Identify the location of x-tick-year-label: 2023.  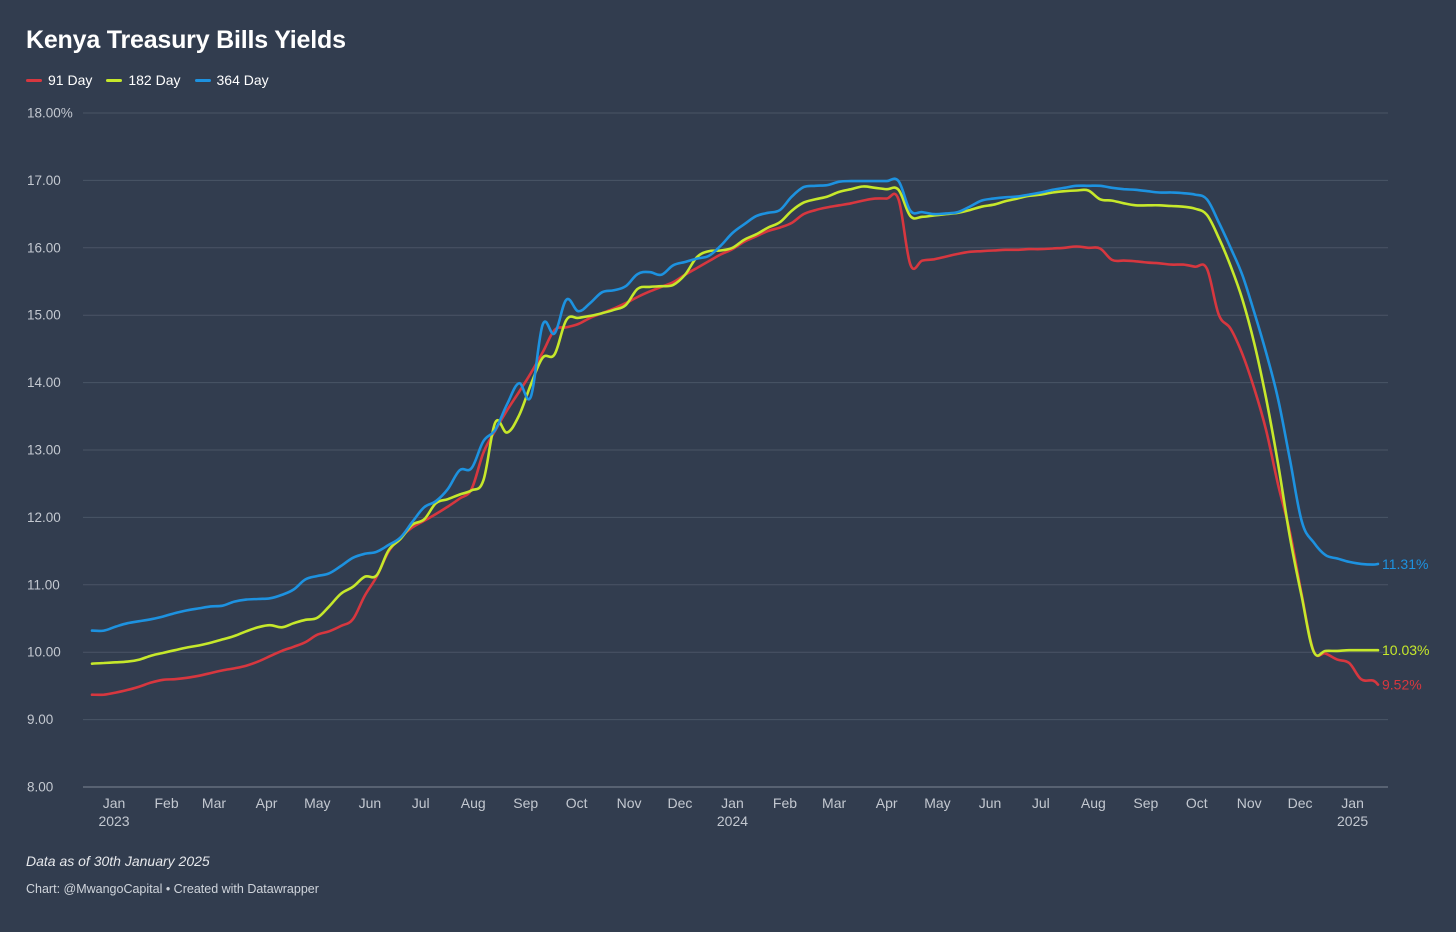
(113, 821).